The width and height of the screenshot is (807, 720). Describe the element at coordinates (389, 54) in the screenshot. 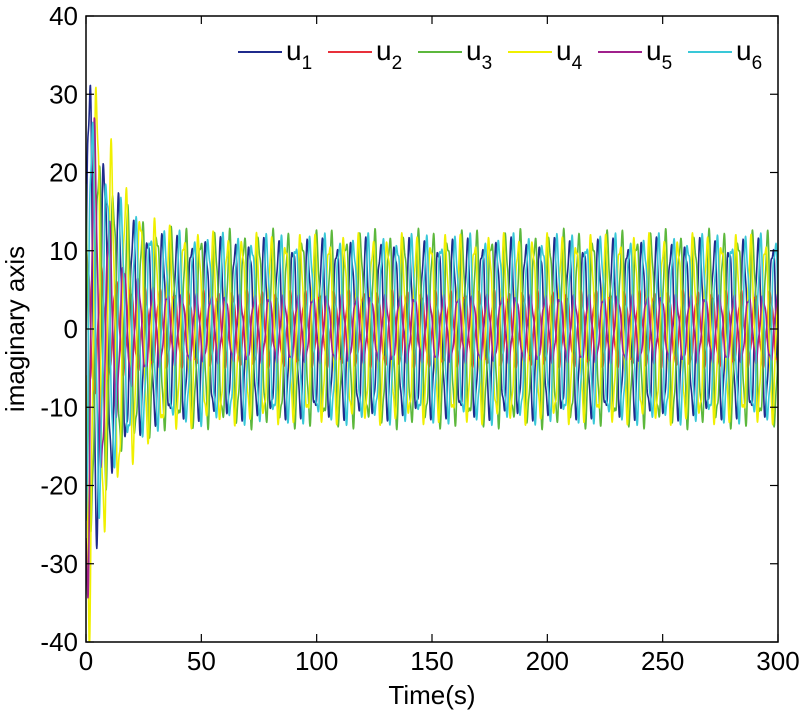

I see `legend-label-u2: u2` at that location.